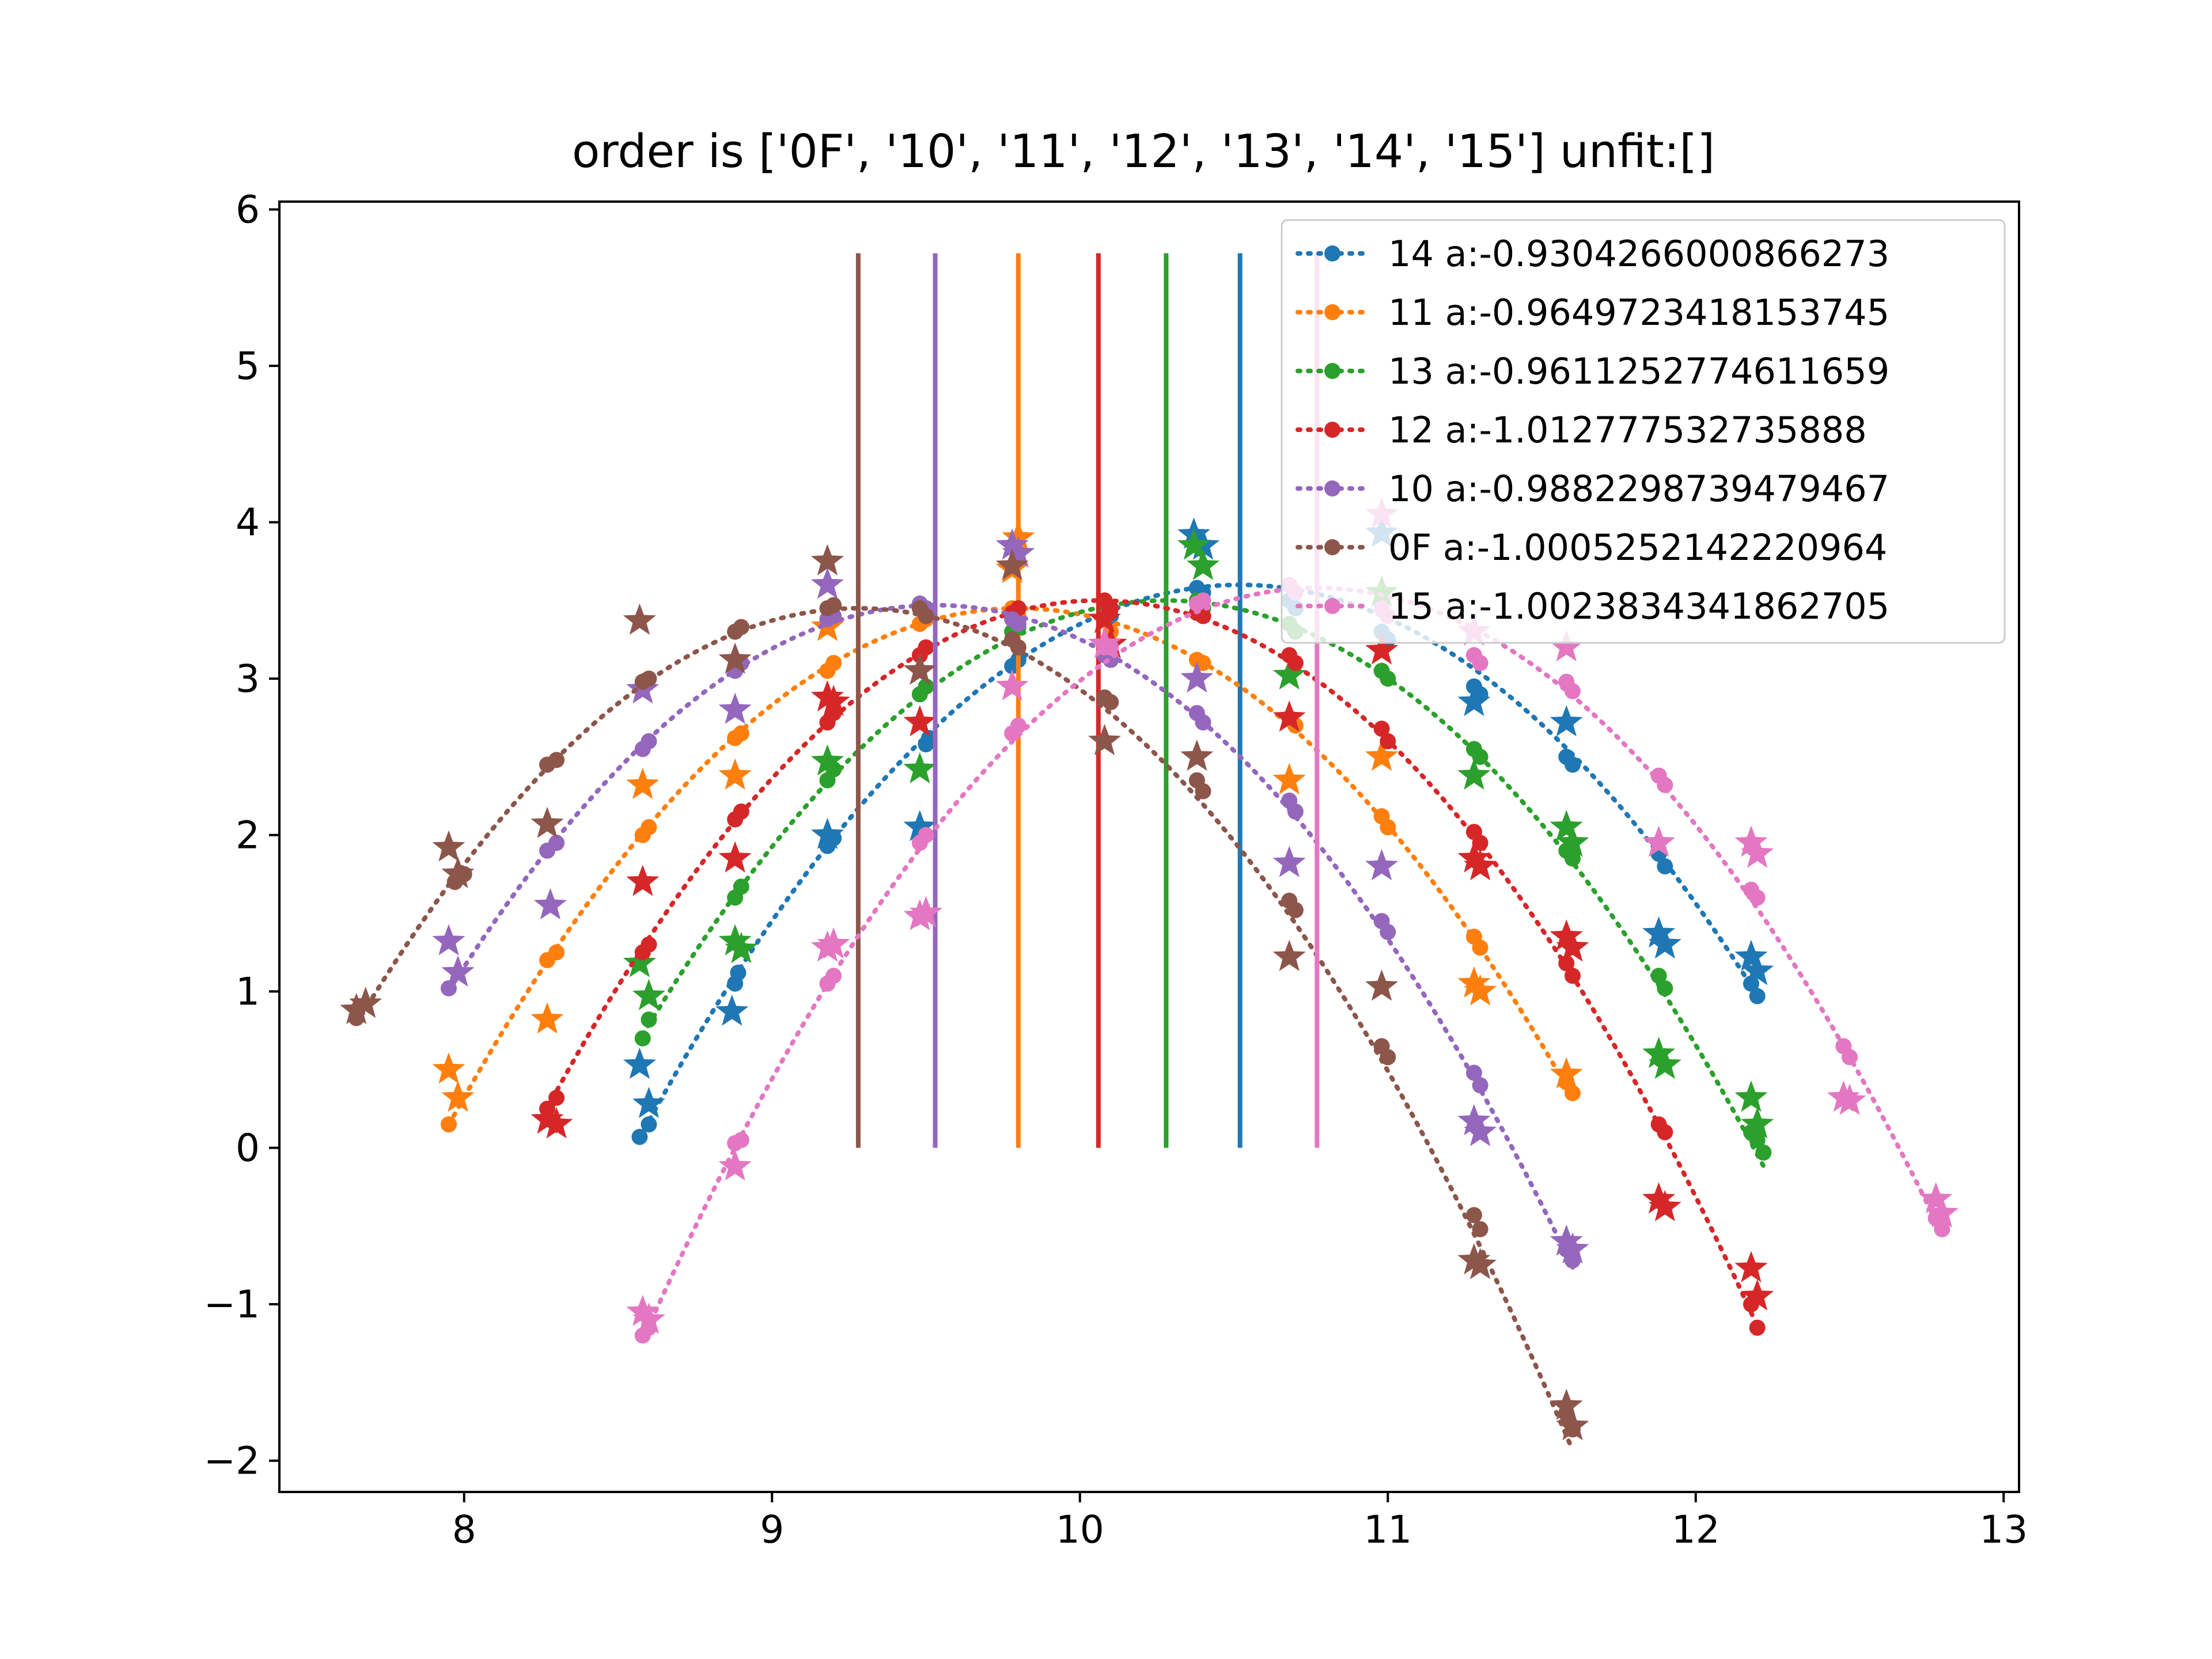  Describe the element at coordinates (232, 1304) in the screenshot. I see `y-tick-label: −1` at that location.